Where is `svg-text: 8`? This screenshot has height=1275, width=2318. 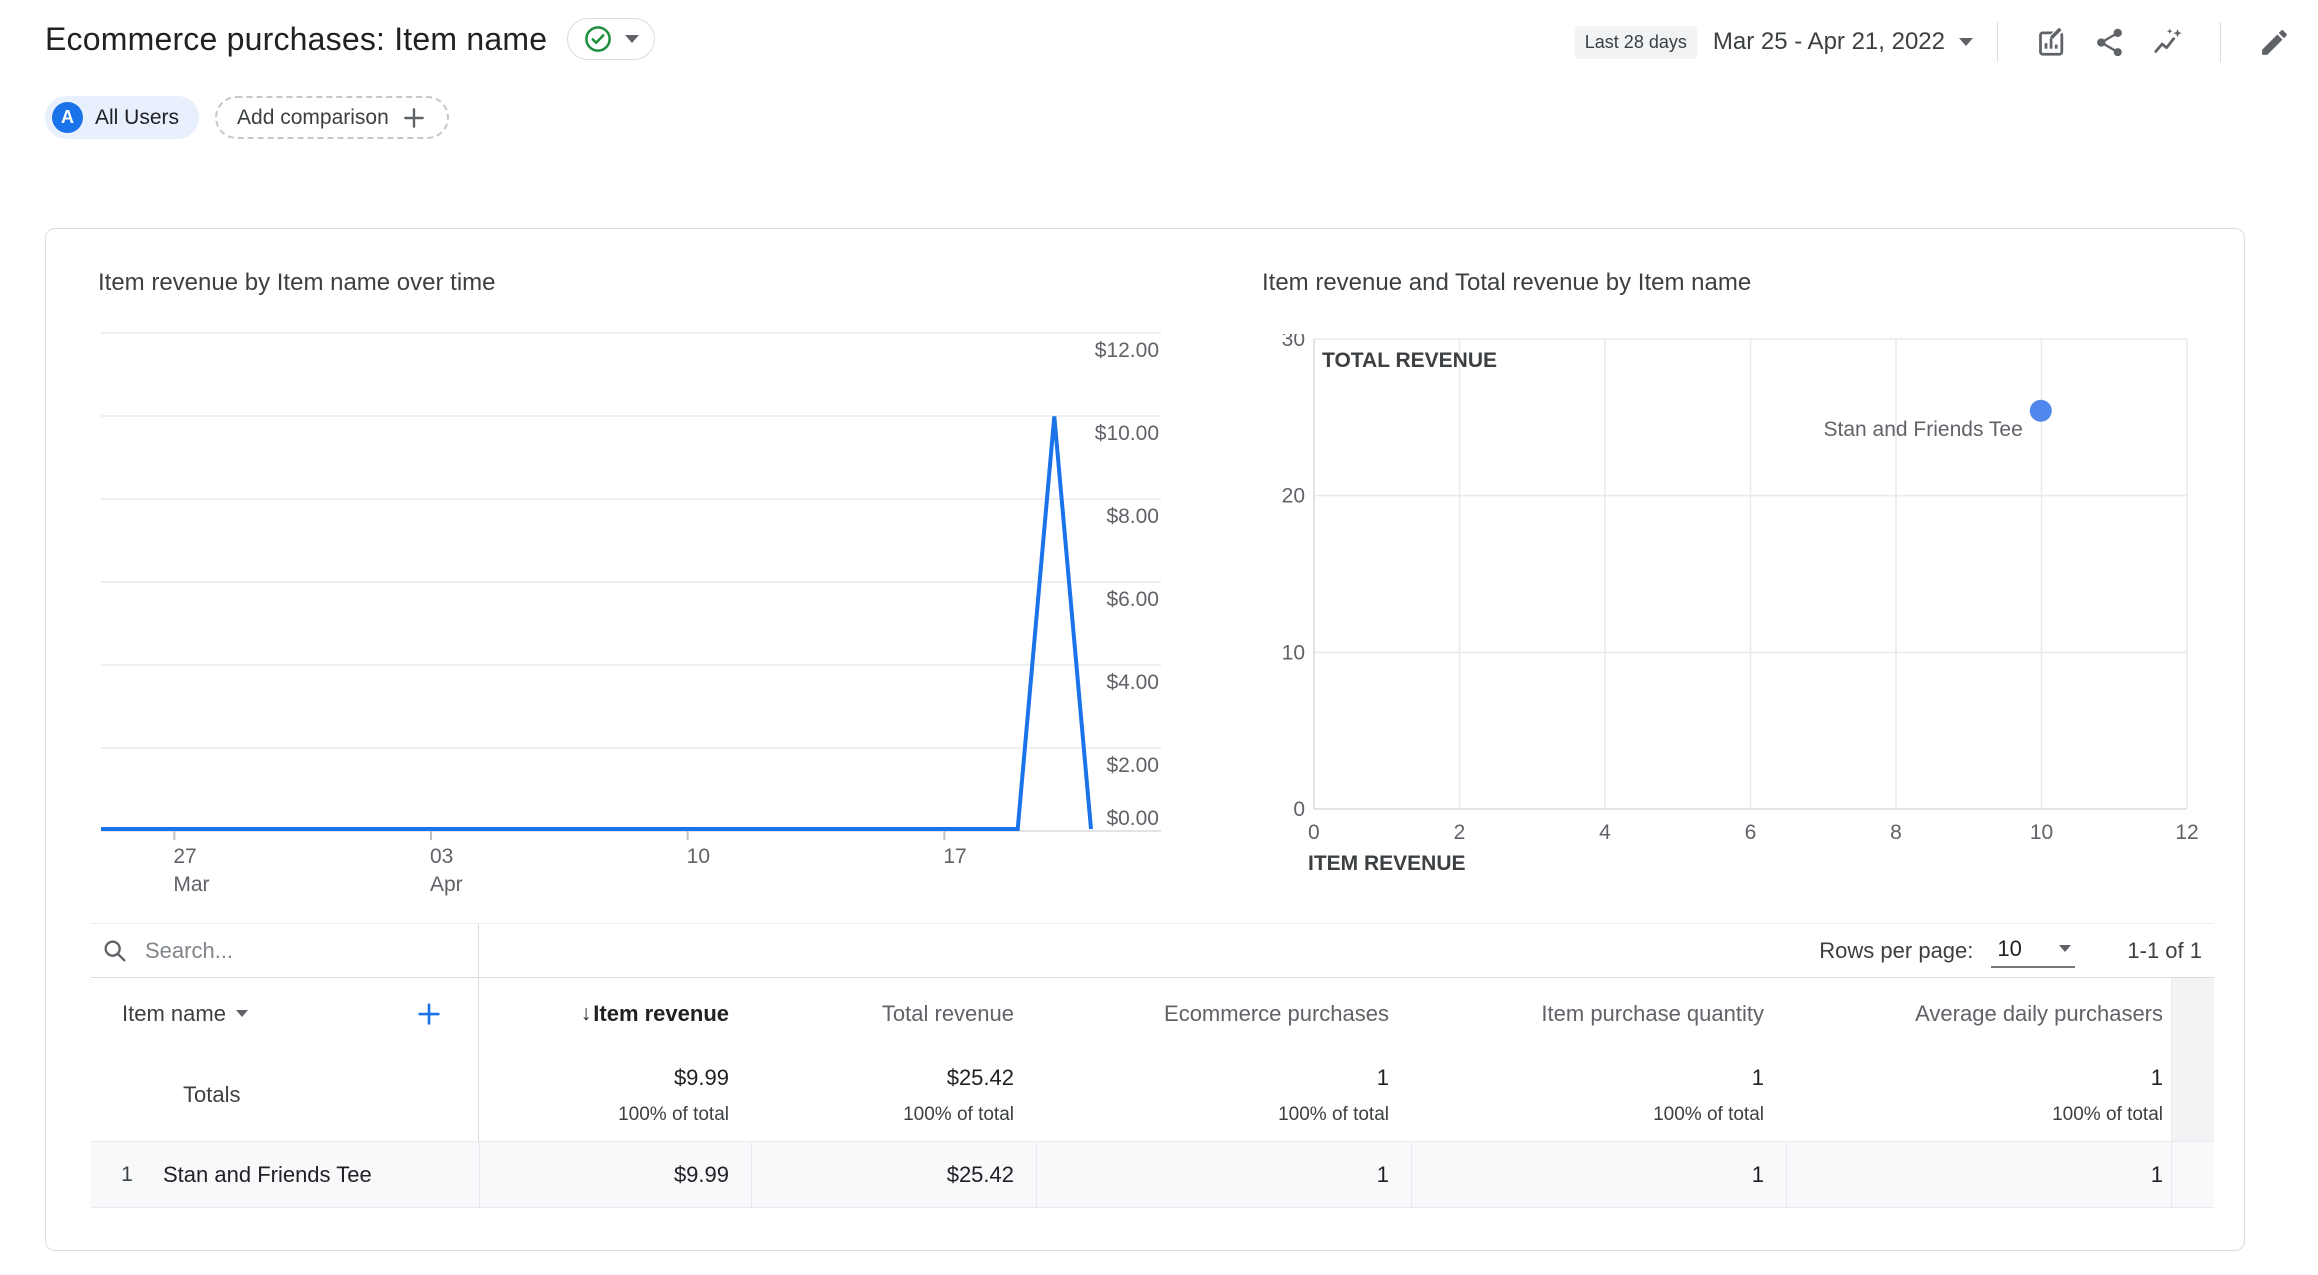
svg-text: 8 is located at coordinates (1896, 832).